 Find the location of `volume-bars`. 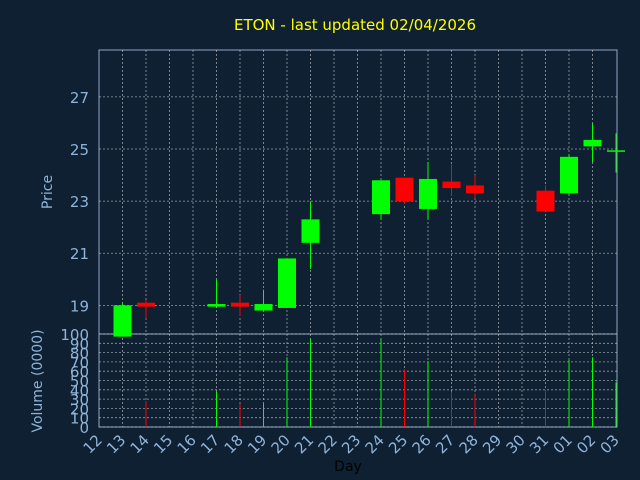

volume-bars is located at coordinates (381, 382).